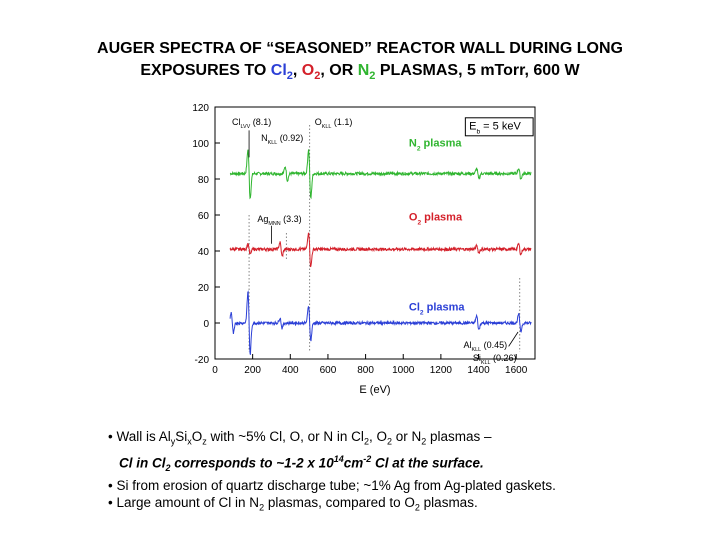 Image resolution: width=720 pixels, height=540 pixels. What do you see at coordinates (516, 370) in the screenshot?
I see `x-tick-label: 1600` at bounding box center [516, 370].